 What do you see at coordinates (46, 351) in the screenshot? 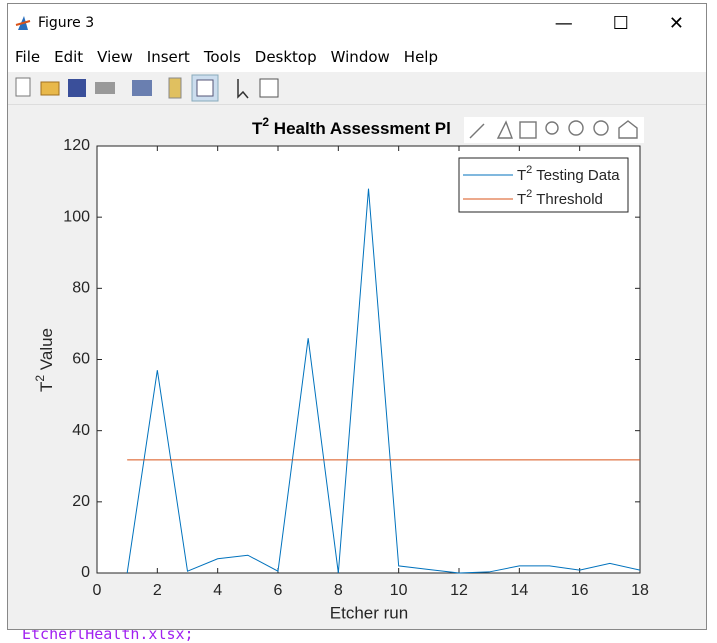
I see `label-part: Value` at bounding box center [46, 351].